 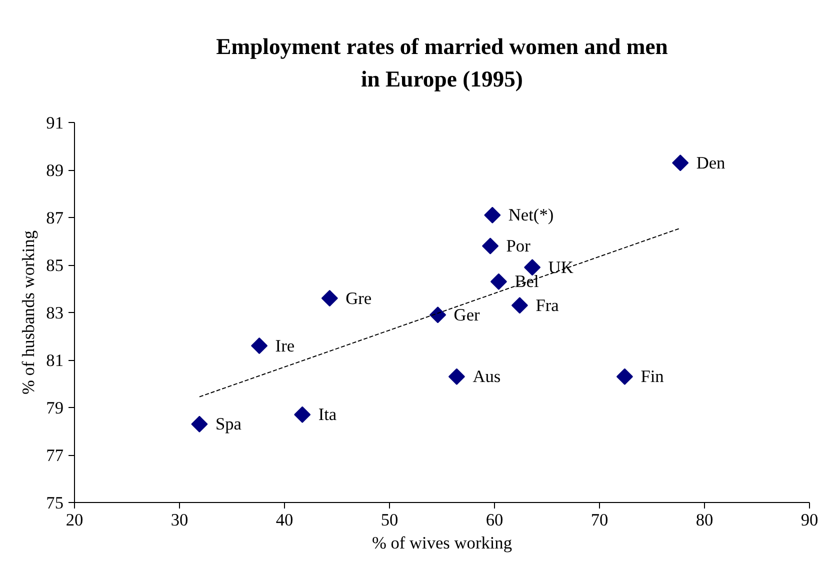 What do you see at coordinates (55, 503) in the screenshot?
I see `y-tick-label: 75` at bounding box center [55, 503].